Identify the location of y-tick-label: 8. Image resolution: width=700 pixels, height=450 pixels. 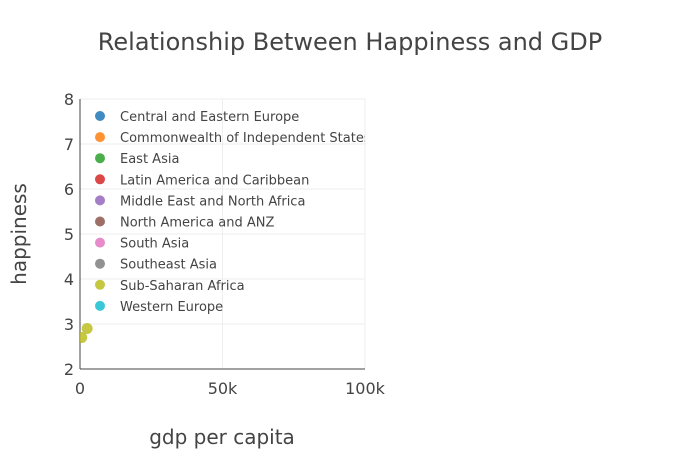
(69, 99).